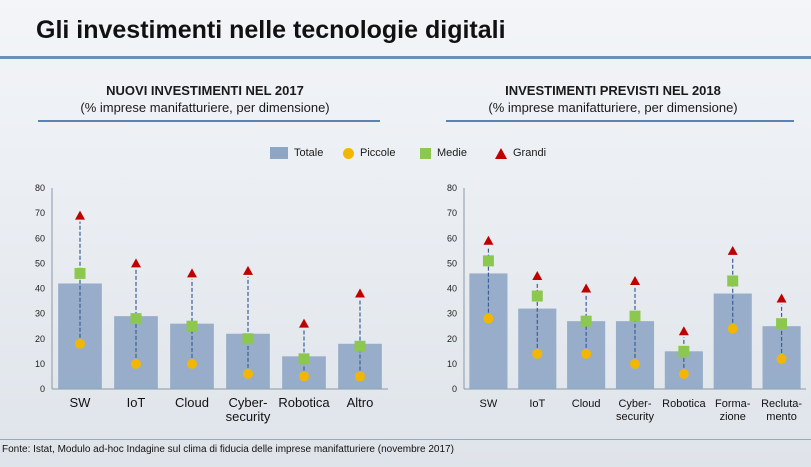 This screenshot has width=811, height=467. I want to click on legend-item-piccole: Piccole, so click(369, 153).